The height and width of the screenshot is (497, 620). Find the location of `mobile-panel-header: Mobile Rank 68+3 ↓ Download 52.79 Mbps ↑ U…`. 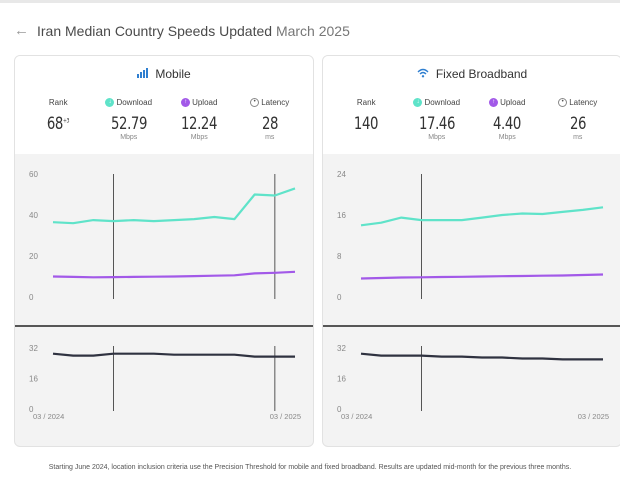

mobile-panel-header: Mobile Rank 68+3 ↓ Download 52.79 Mbps ↑ U… is located at coordinates (164, 105).